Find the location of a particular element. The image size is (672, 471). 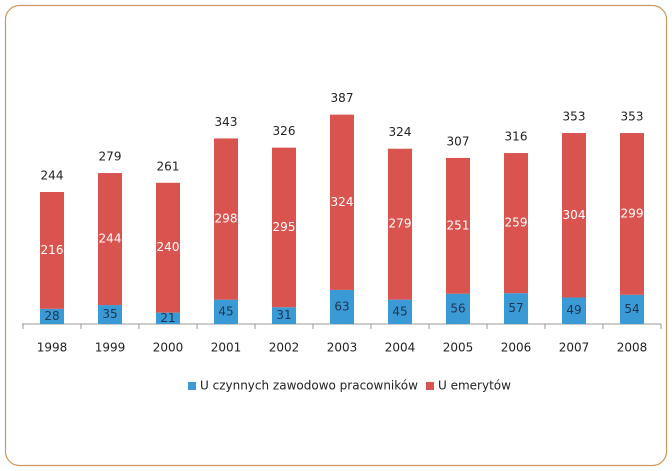

total-label: 279 is located at coordinates (110, 157).